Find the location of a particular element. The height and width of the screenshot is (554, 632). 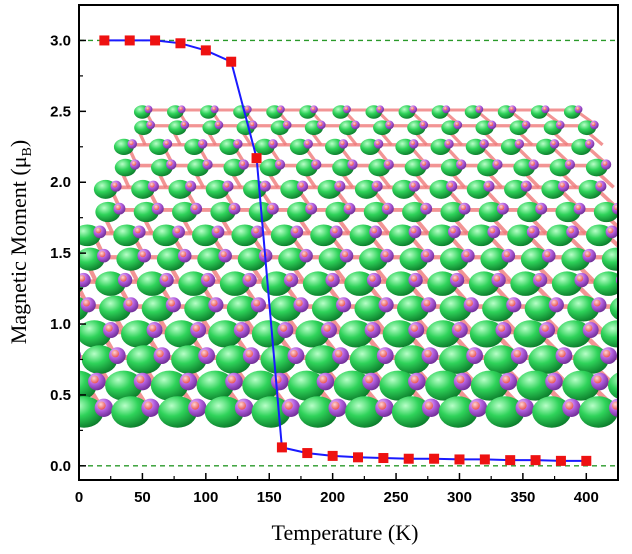

x-tick-label: 400 is located at coordinates (586, 497).